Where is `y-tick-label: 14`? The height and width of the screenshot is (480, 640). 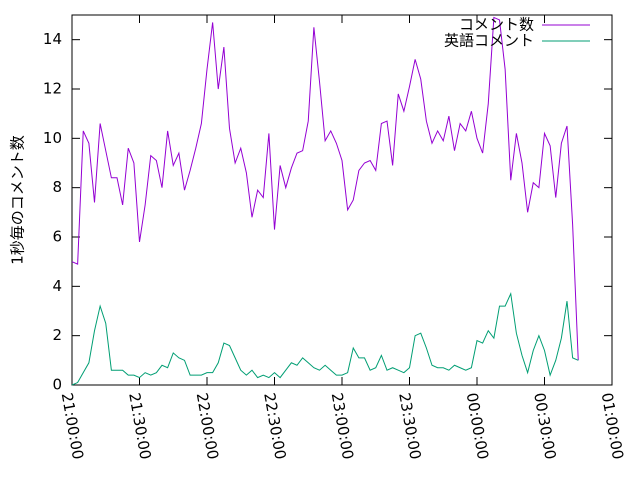 y-tick-label: 14 is located at coordinates (52, 39).